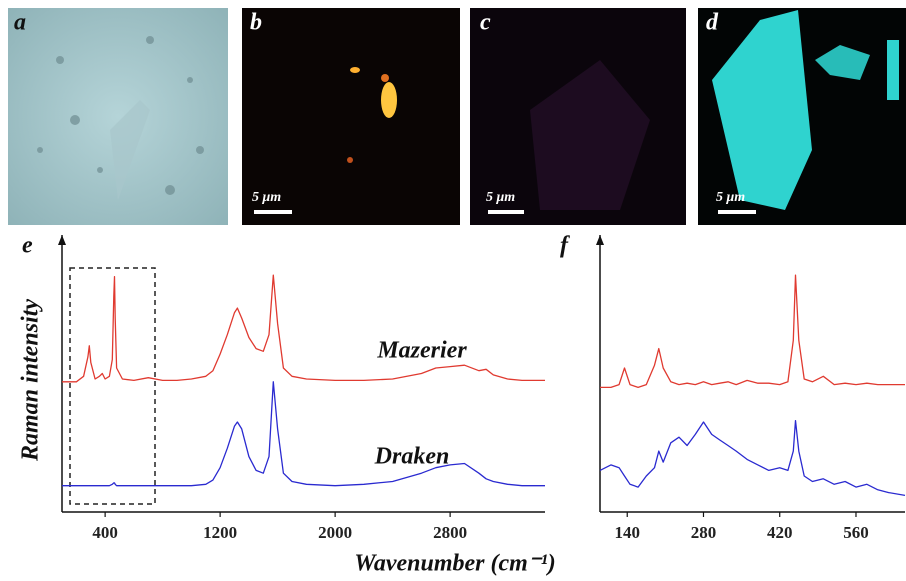 This screenshot has width=906, height=581. What do you see at coordinates (450, 532) in the screenshot?
I see `x-tick-label: 2800` at bounding box center [450, 532].